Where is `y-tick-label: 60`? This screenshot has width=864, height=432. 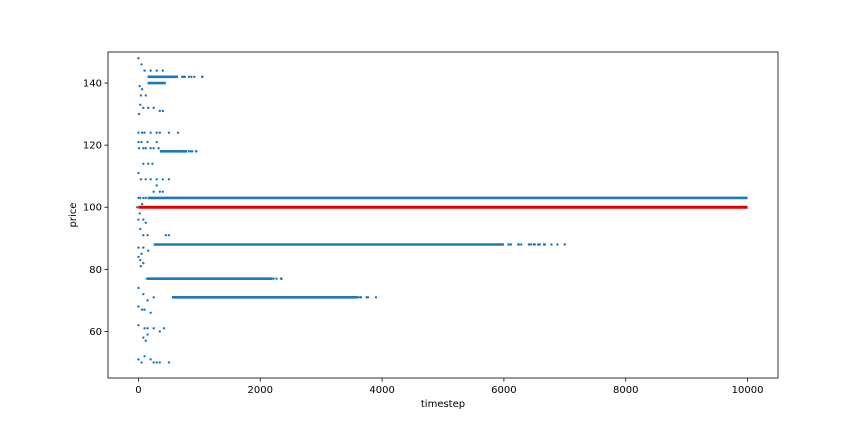
y-tick-label: 60 is located at coordinates (95, 332).